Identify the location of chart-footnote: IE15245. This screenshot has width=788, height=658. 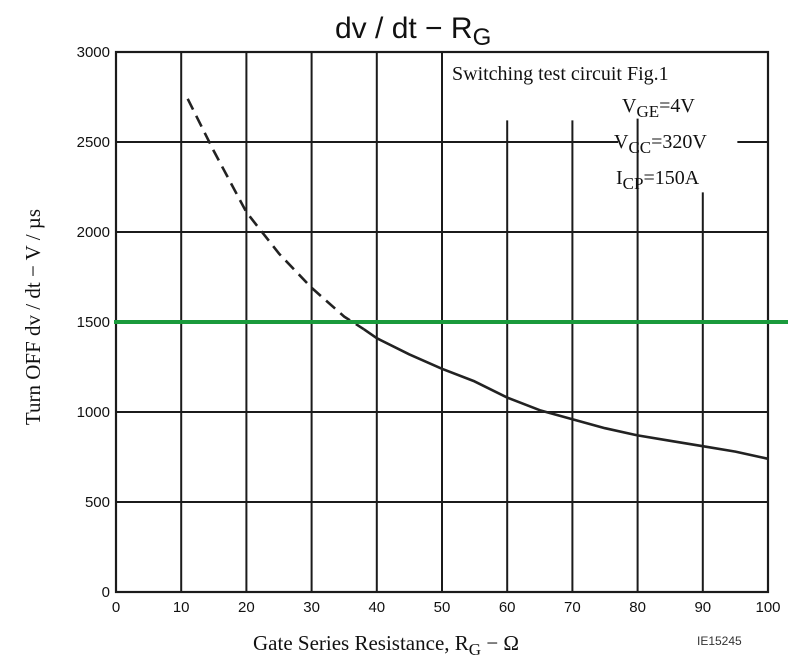
(719, 641).